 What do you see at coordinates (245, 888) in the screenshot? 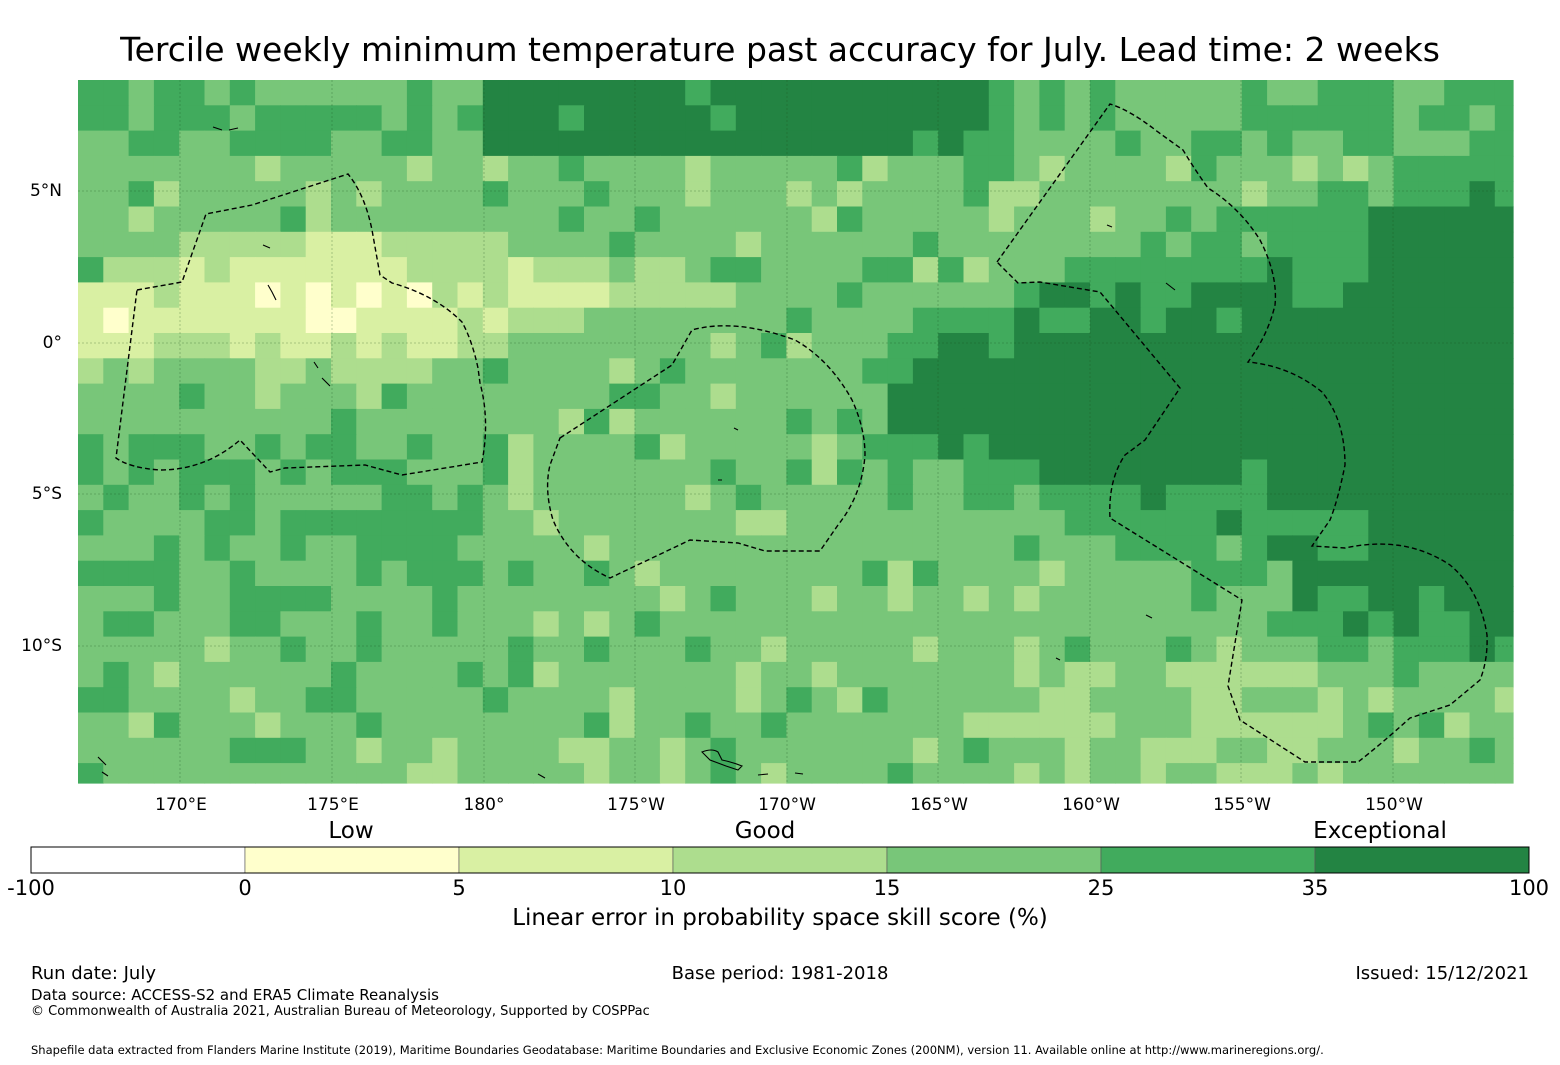
I see `colorbar-tick: 0` at bounding box center [245, 888].